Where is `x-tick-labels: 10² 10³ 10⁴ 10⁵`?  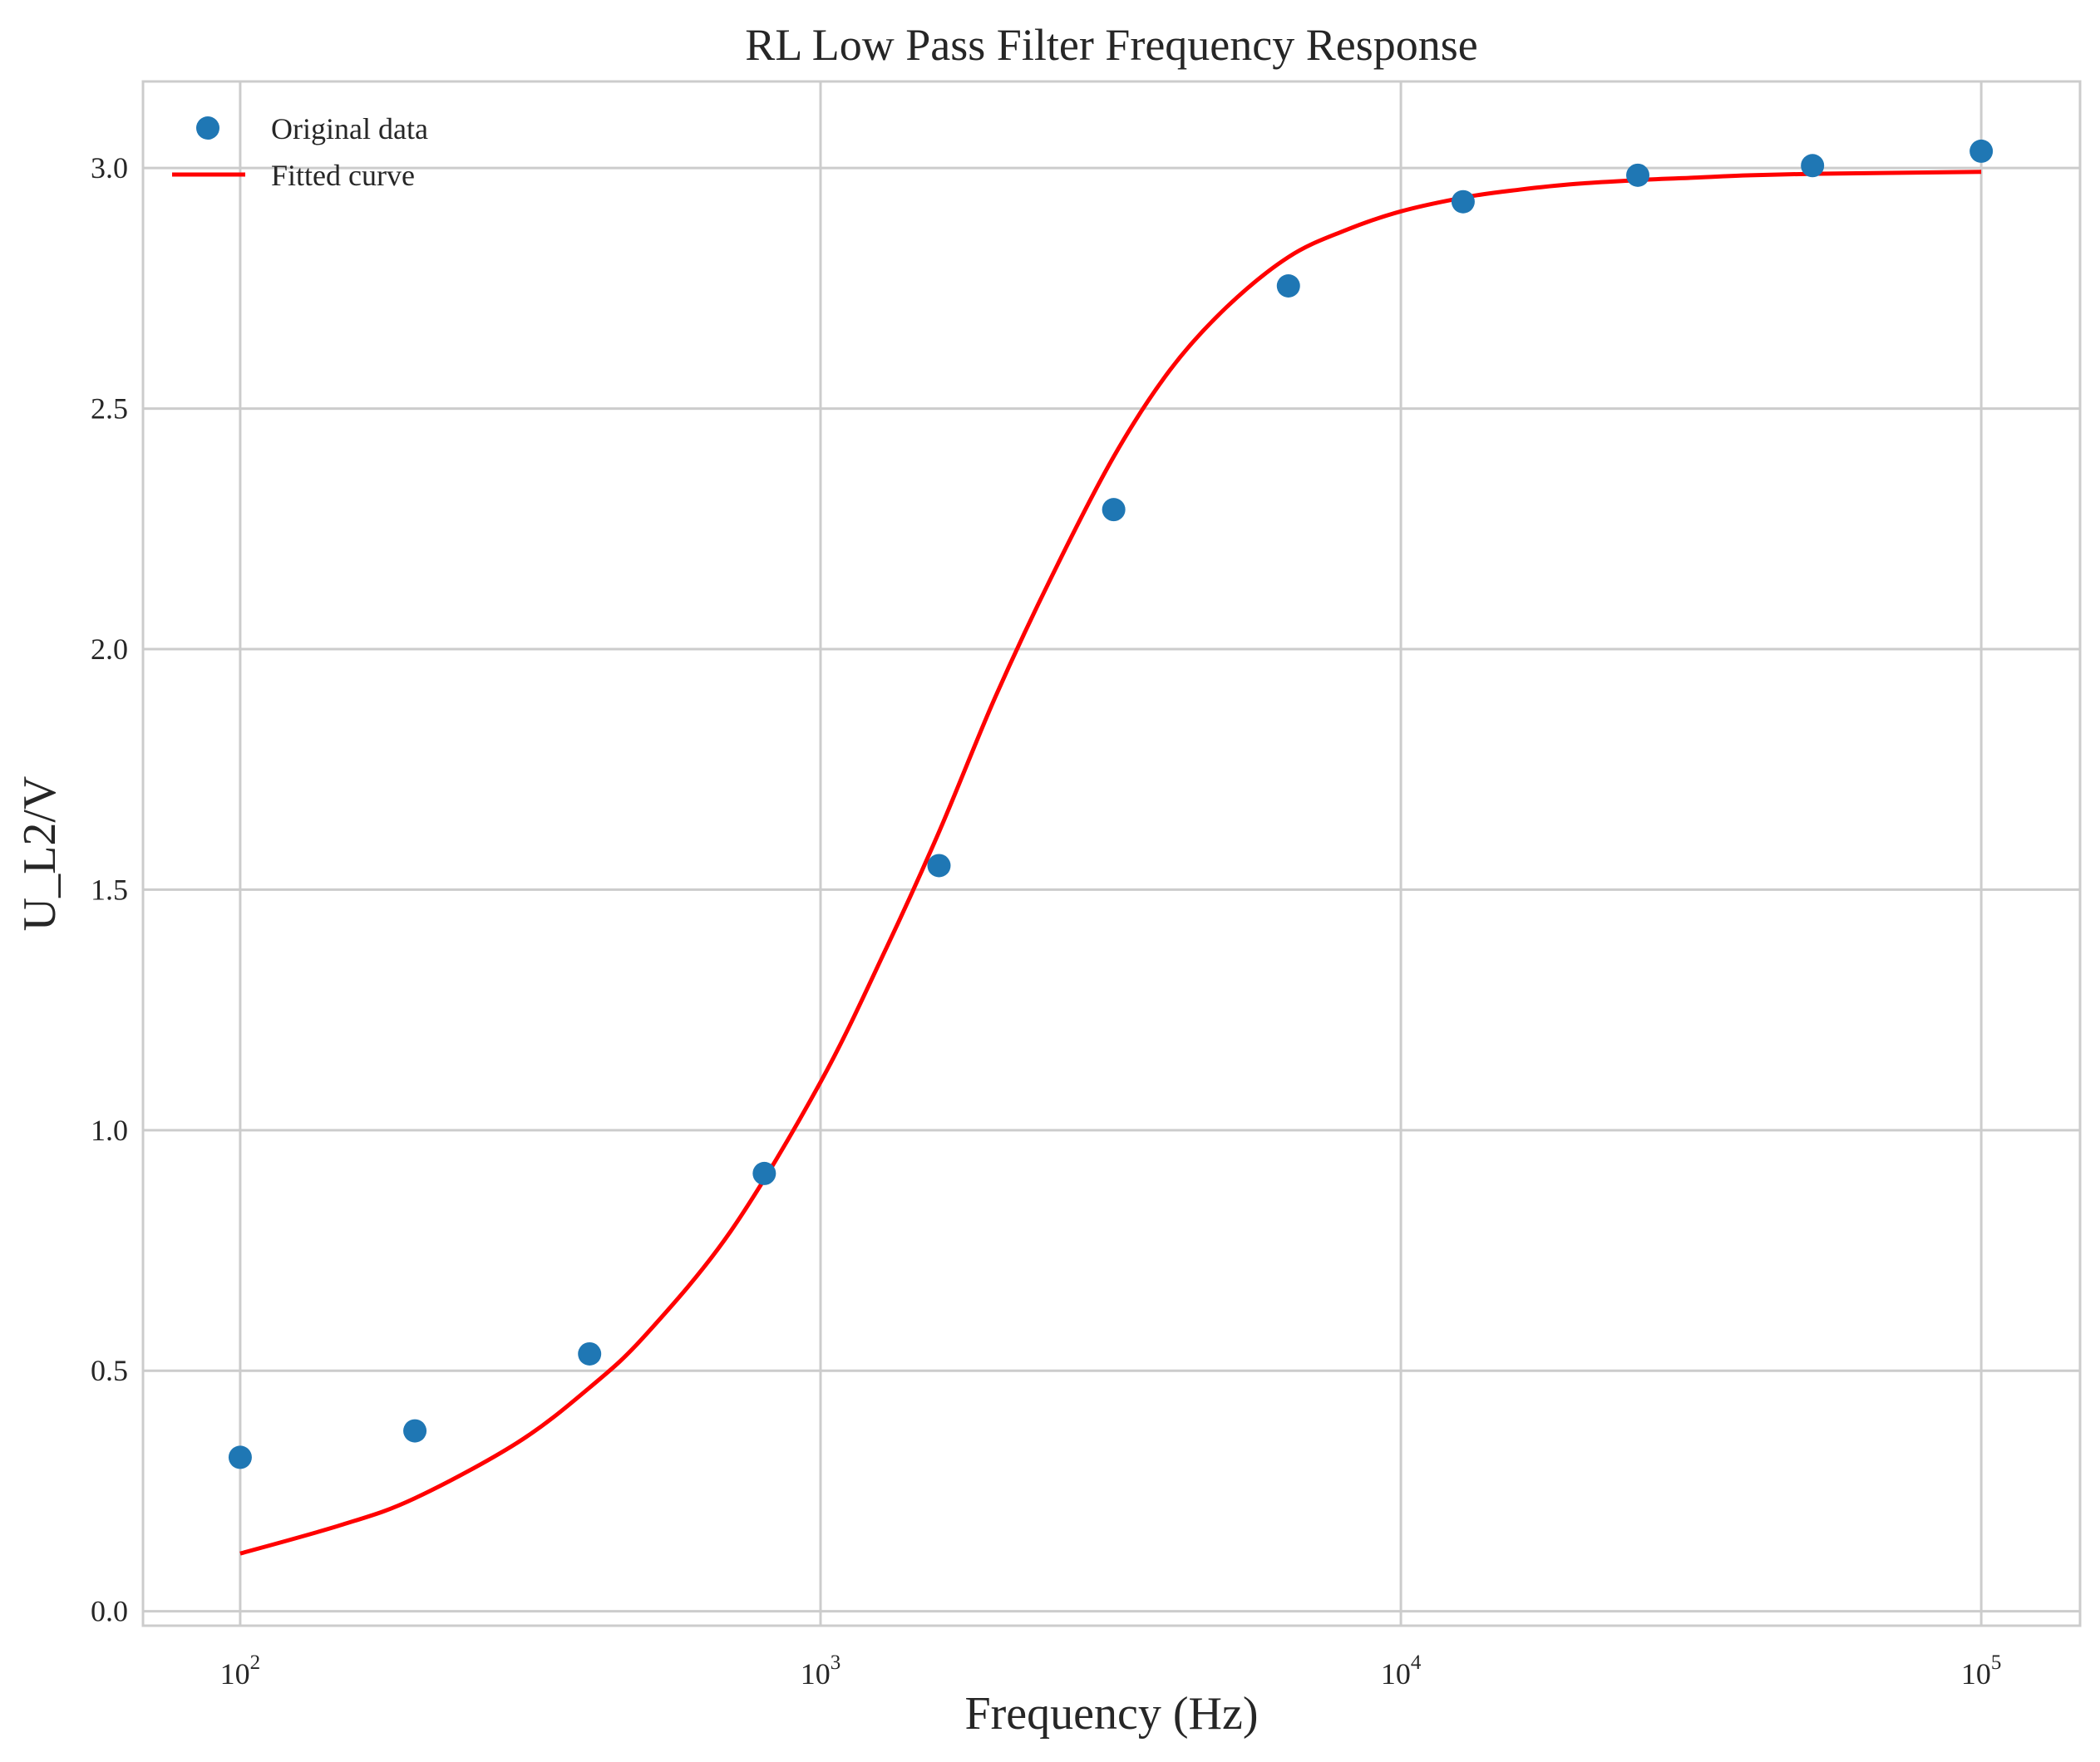 x-tick-labels: 10² 10³ 10⁴ 10⁵ is located at coordinates (1111, 1671).